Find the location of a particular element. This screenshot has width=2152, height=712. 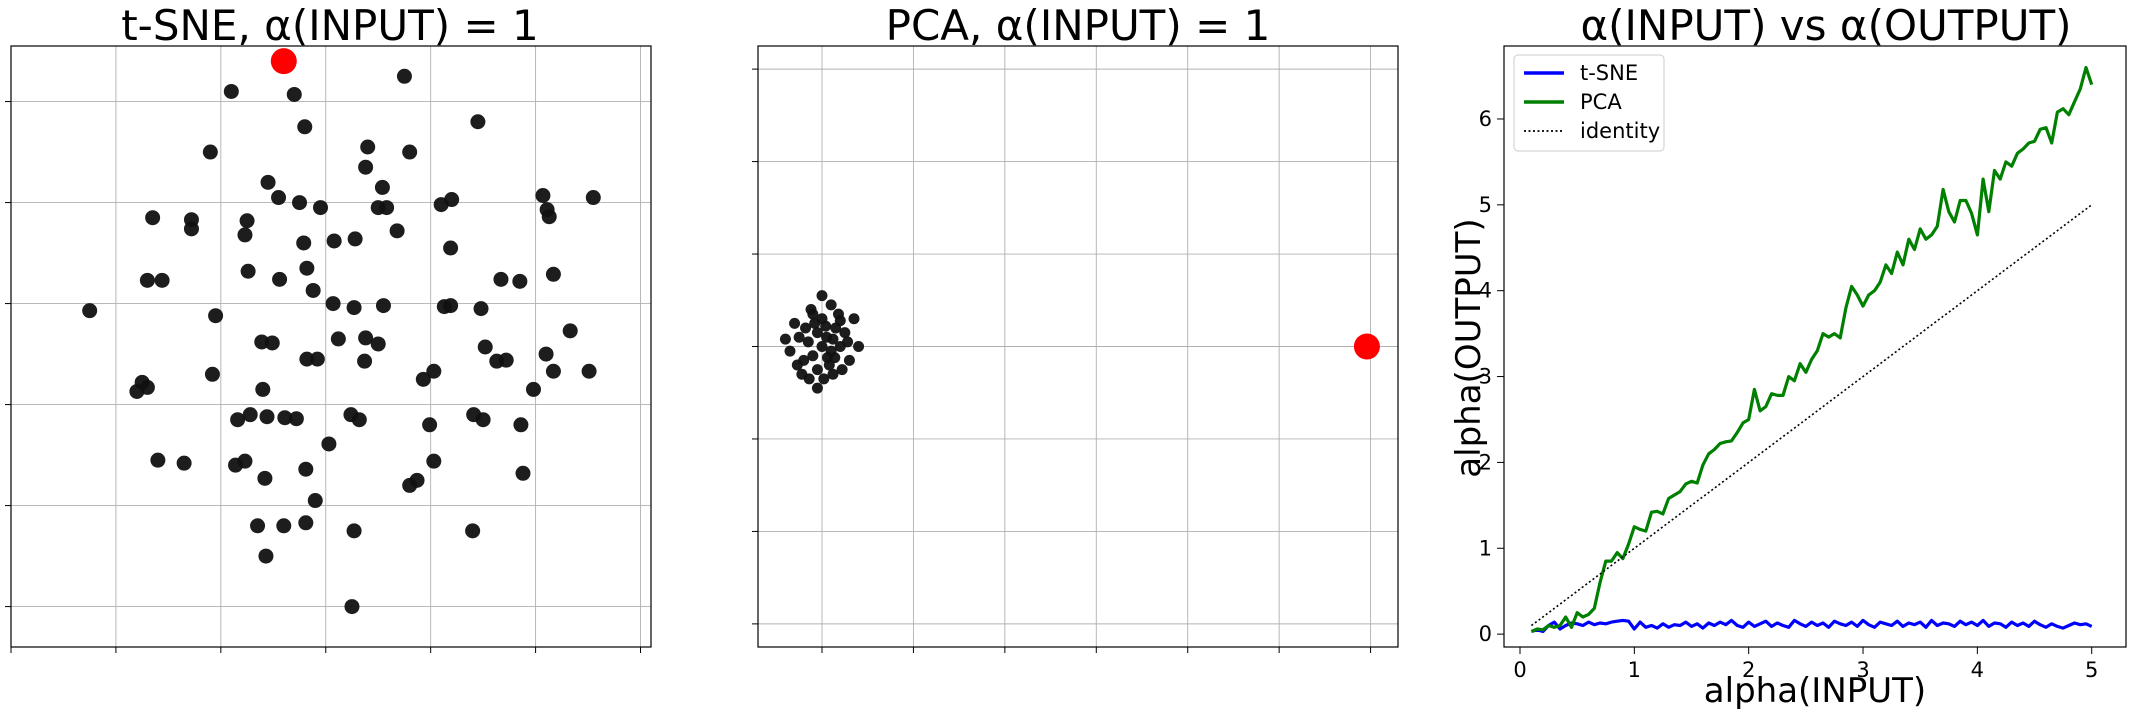

legend-box is located at coordinates (1589, 103).